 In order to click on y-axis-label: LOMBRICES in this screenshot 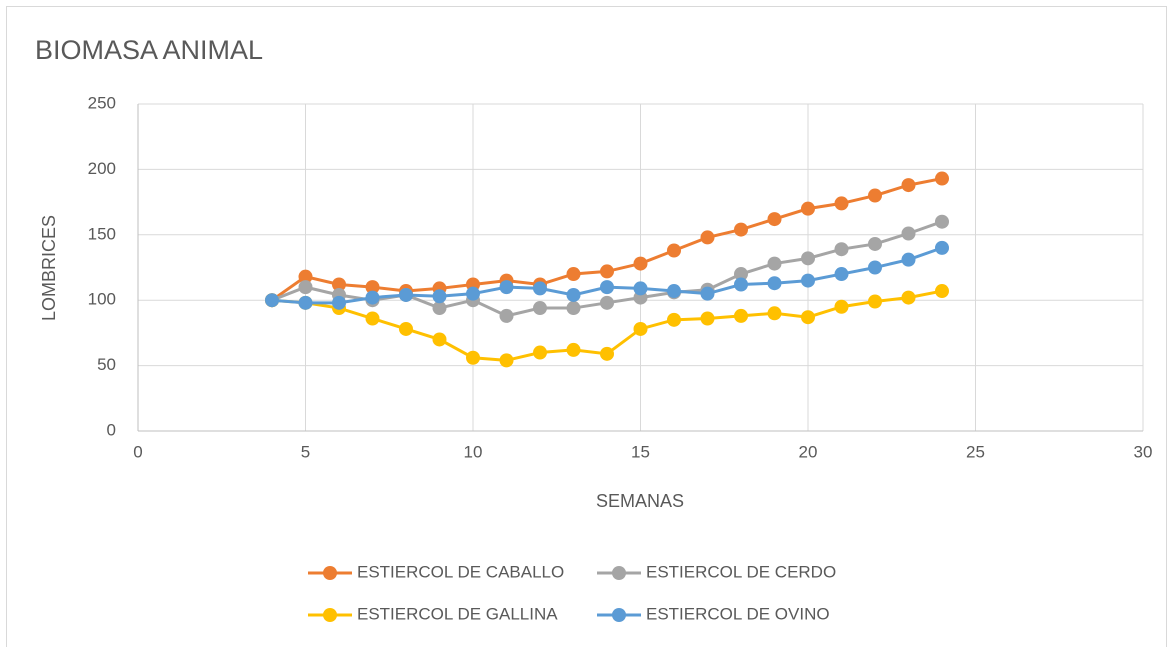, I will do `click(49, 268)`.